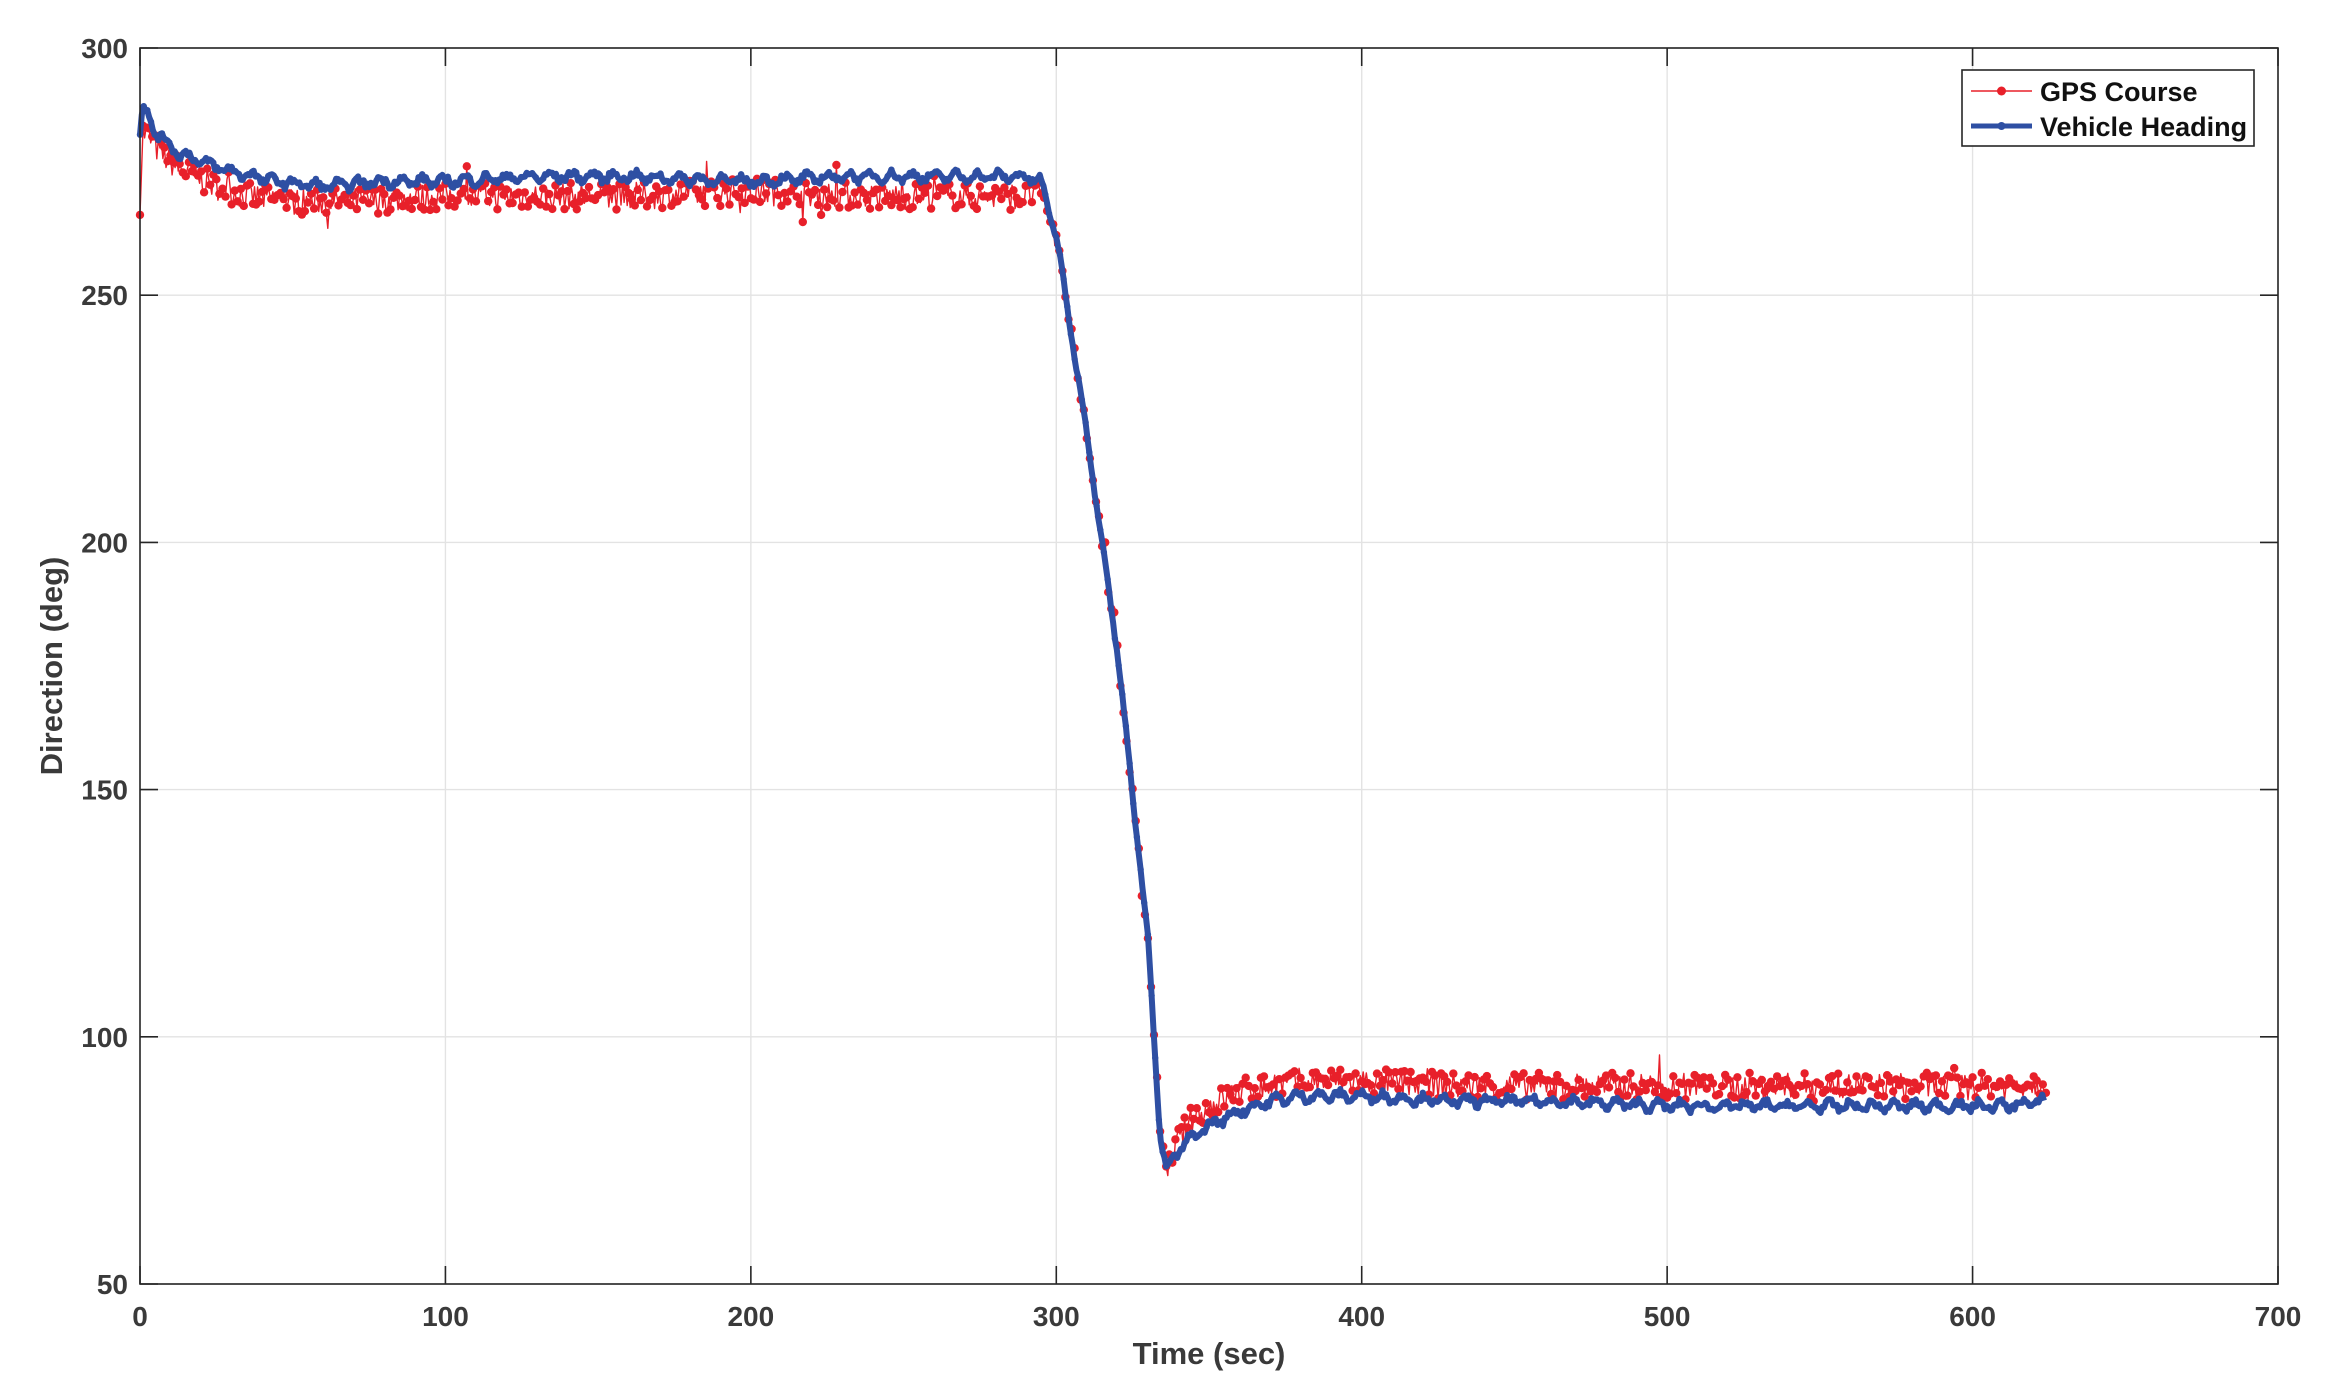  What do you see at coordinates (104, 48) in the screenshot?
I see `y-tick-label: 300` at bounding box center [104, 48].